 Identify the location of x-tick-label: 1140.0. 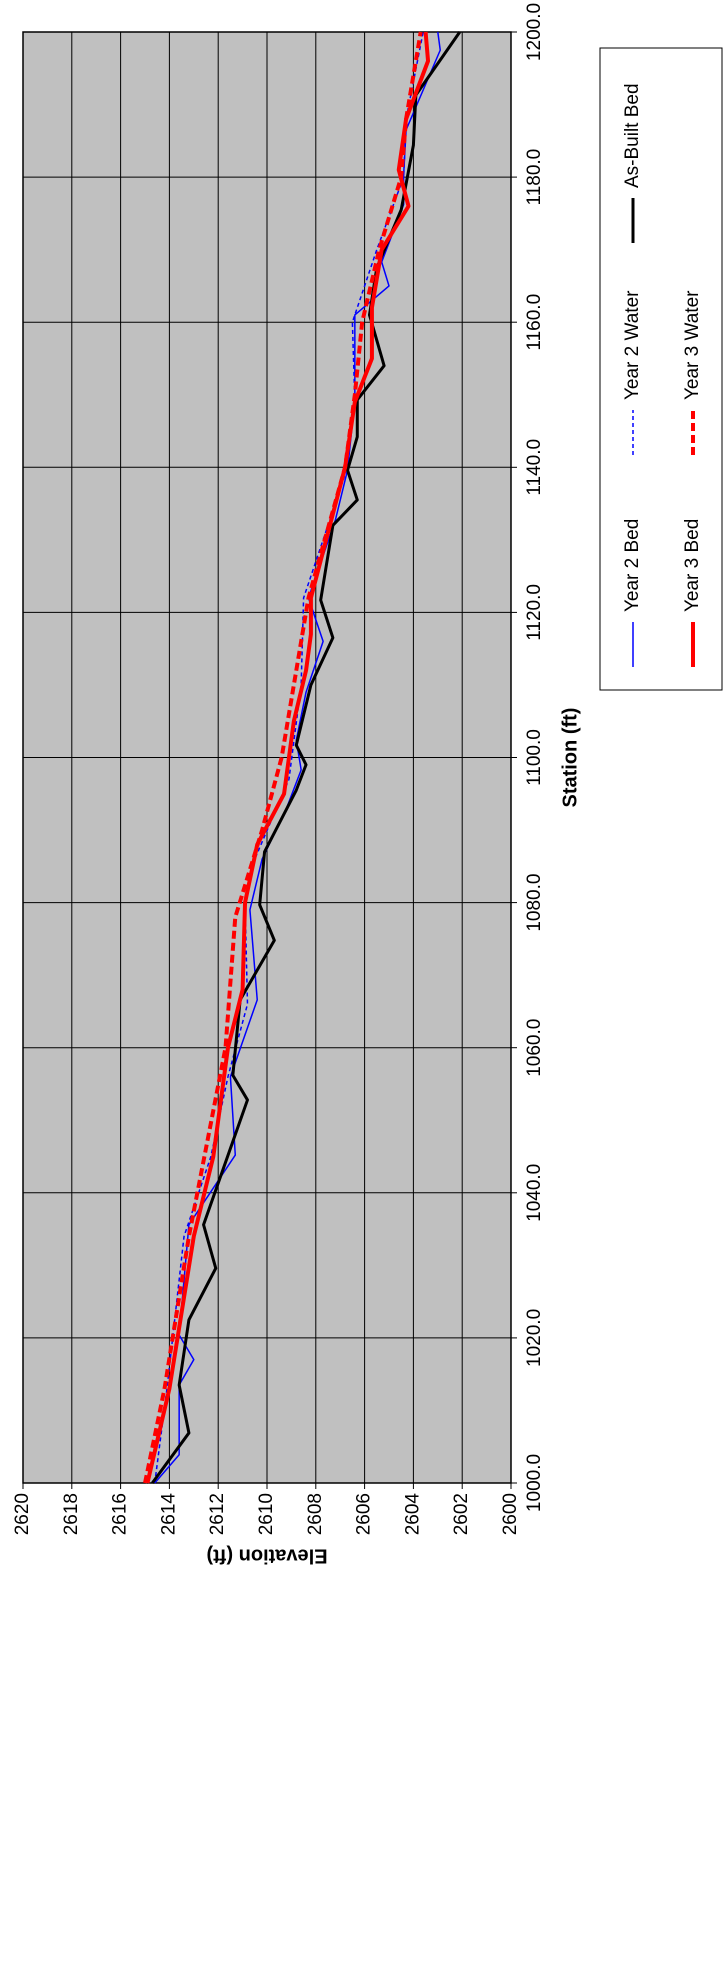
(534, 467).